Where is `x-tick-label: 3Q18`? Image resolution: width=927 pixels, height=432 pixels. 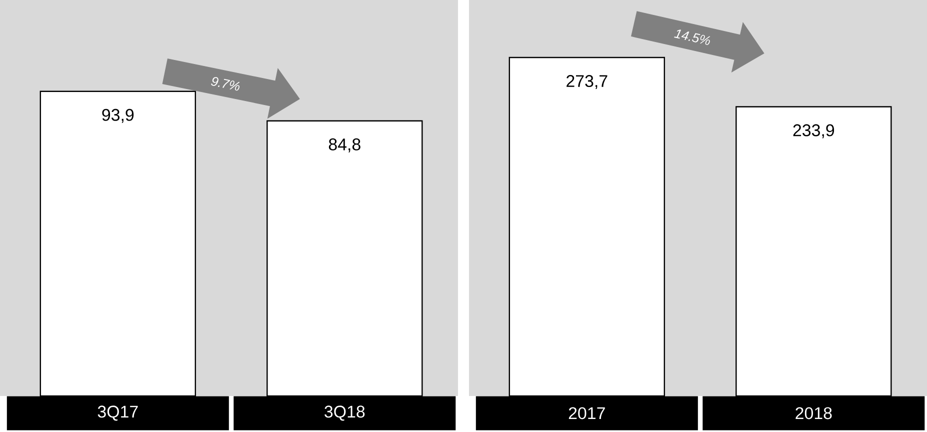 x-tick-label: 3Q18 is located at coordinates (344, 413).